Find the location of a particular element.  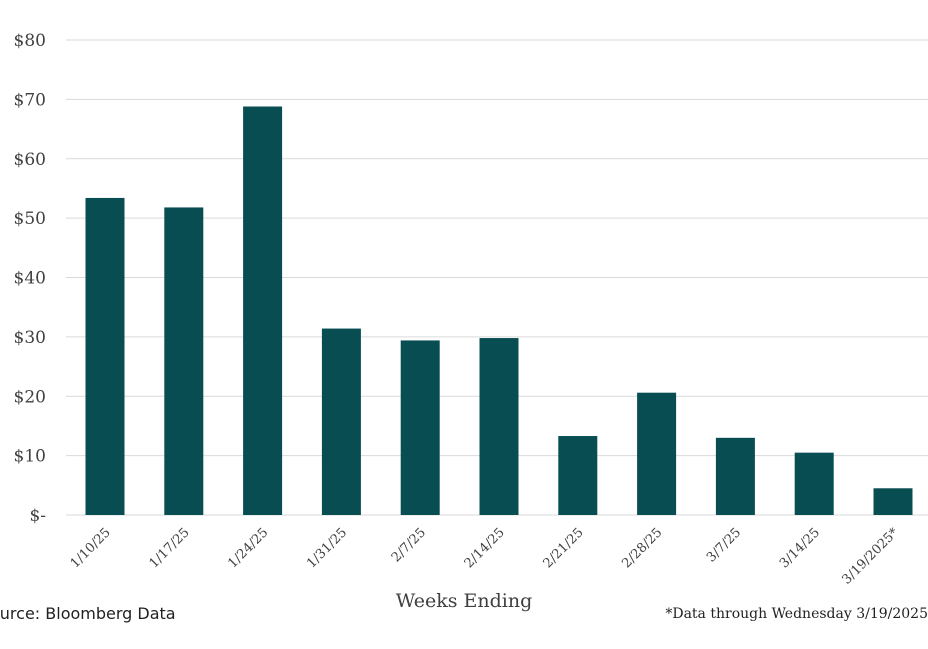

y-tick-label: $20 is located at coordinates (30, 397).